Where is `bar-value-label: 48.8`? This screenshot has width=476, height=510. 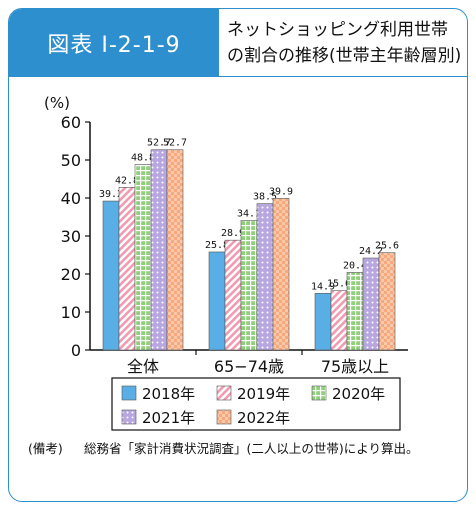 bar-value-label: 48.8 is located at coordinates (143, 158).